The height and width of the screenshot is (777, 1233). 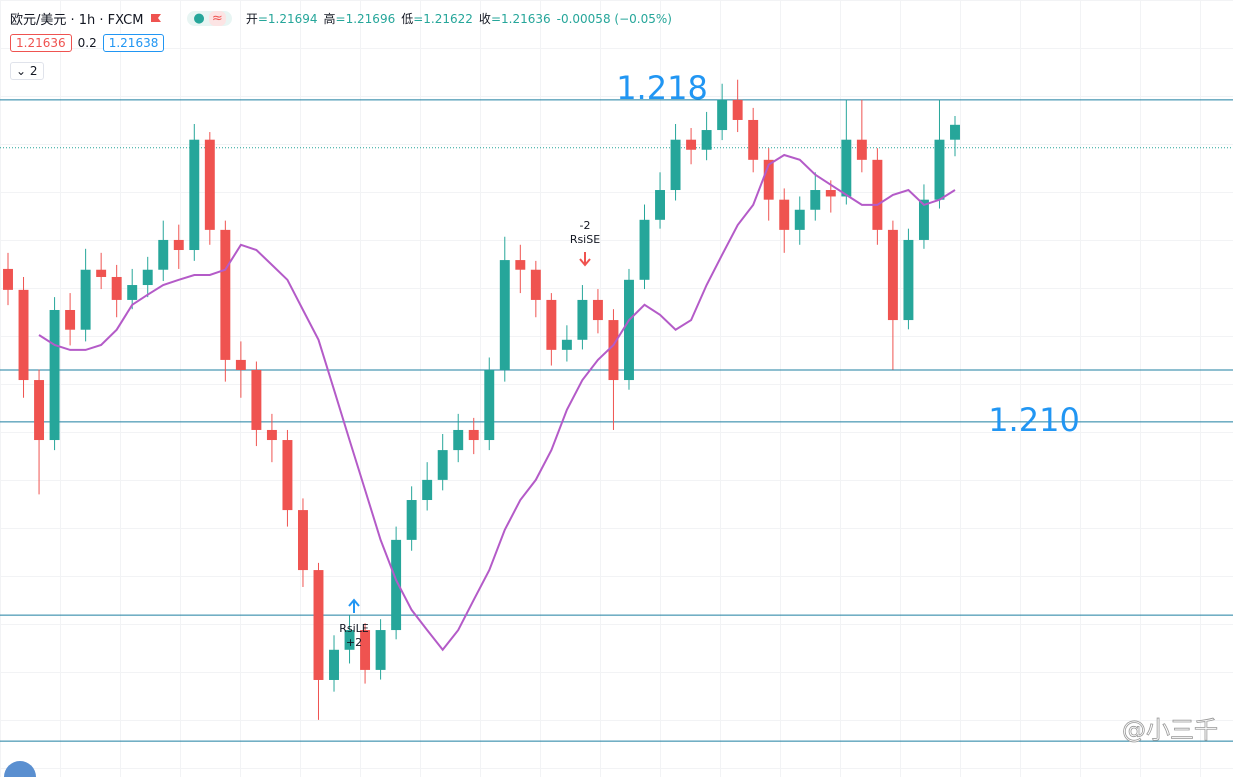 I want to click on ohlc-item: 收=1.21636, so click(x=515, y=18).